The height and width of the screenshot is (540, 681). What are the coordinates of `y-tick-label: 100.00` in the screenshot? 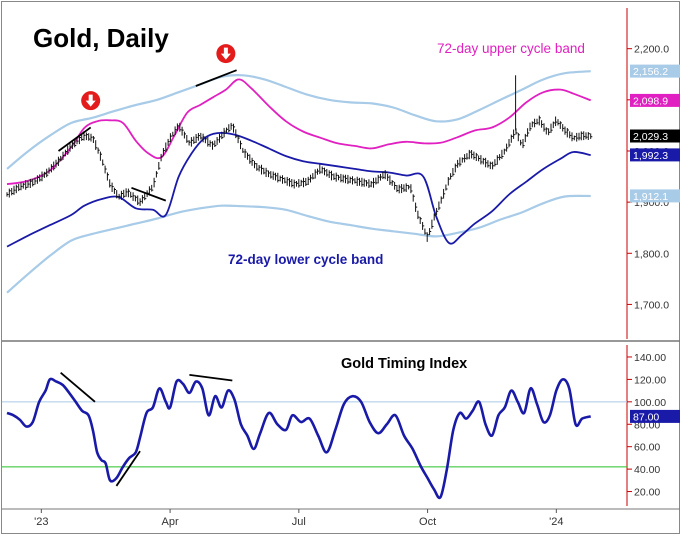 It's located at (650, 403).